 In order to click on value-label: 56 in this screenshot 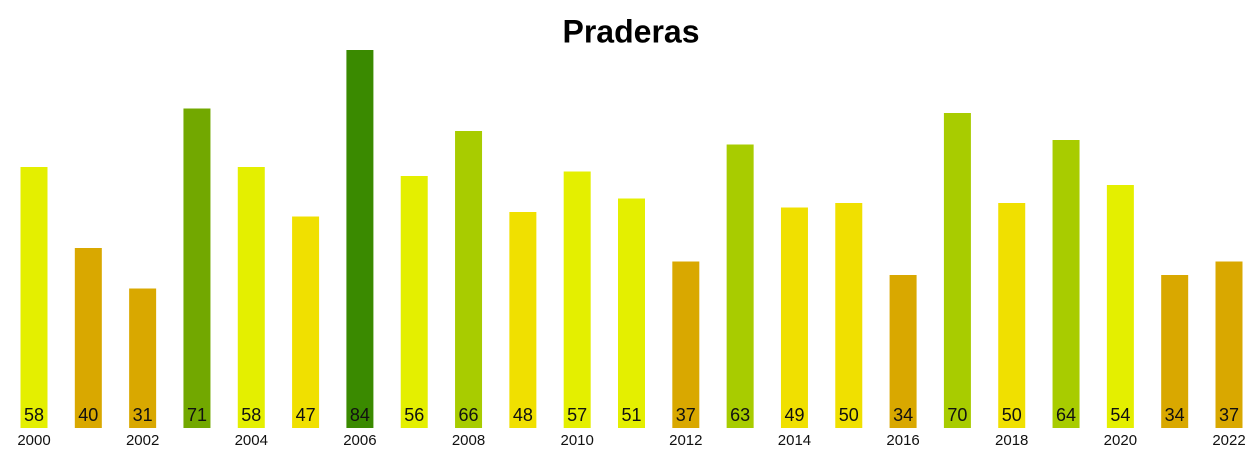, I will do `click(414, 415)`.